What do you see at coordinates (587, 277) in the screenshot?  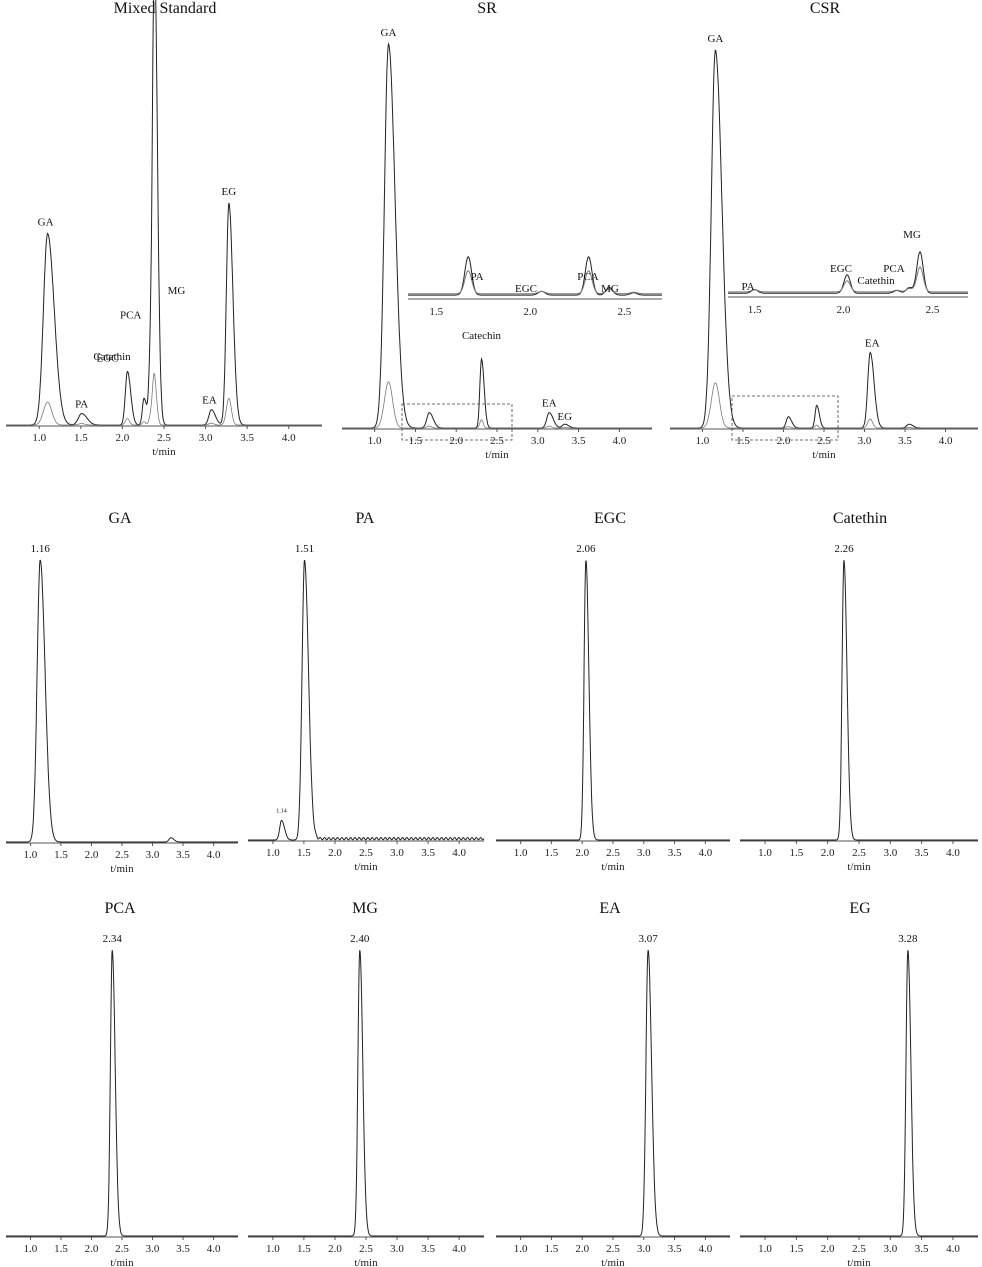 I see `inset-peak-label: PCA` at bounding box center [587, 277].